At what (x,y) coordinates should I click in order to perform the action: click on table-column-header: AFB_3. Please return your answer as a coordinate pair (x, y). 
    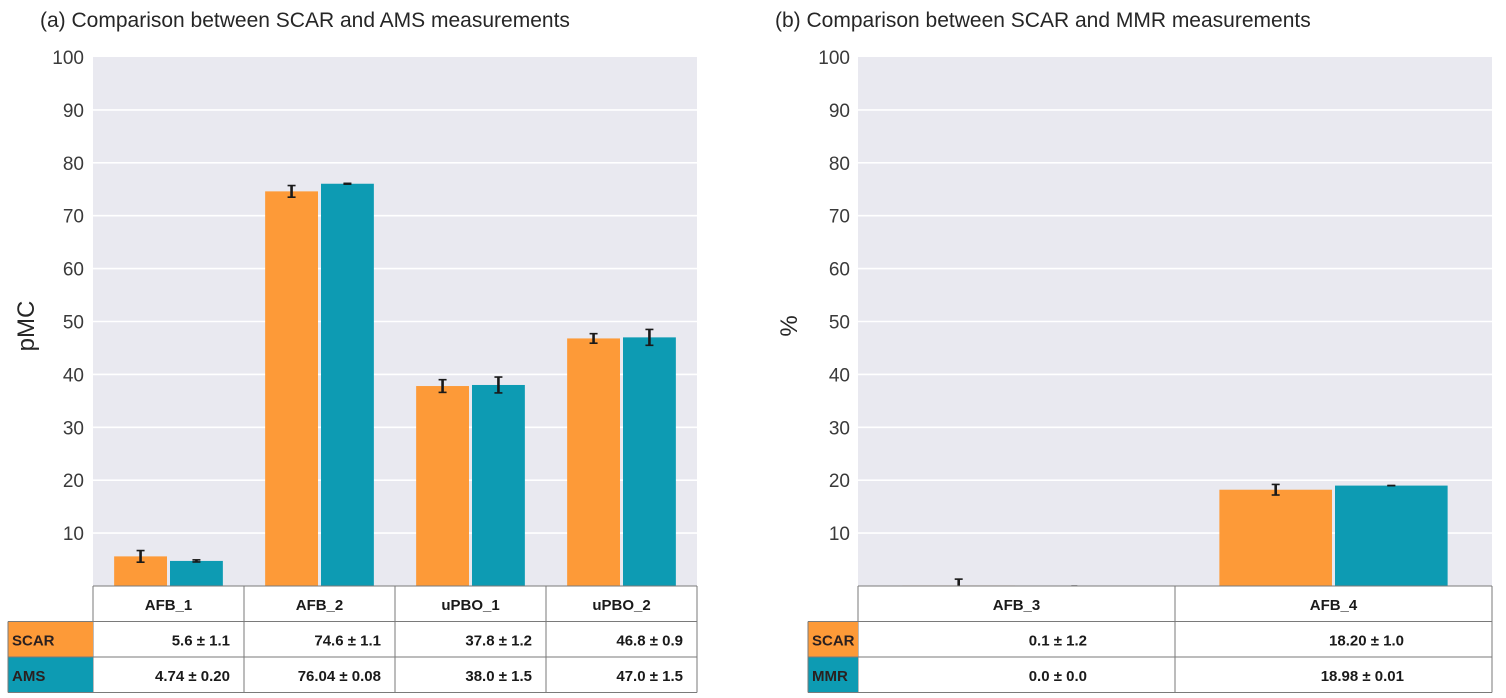
    Looking at the image, I should click on (1017, 605).